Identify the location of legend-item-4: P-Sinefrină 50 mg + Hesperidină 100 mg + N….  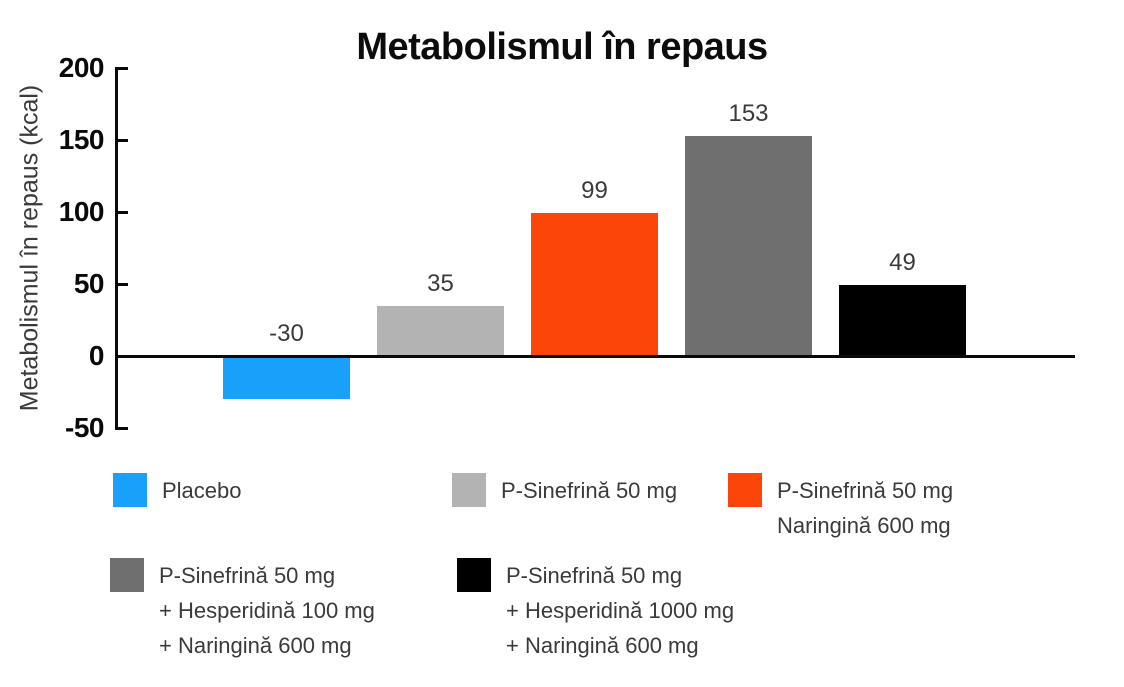
(242, 610).